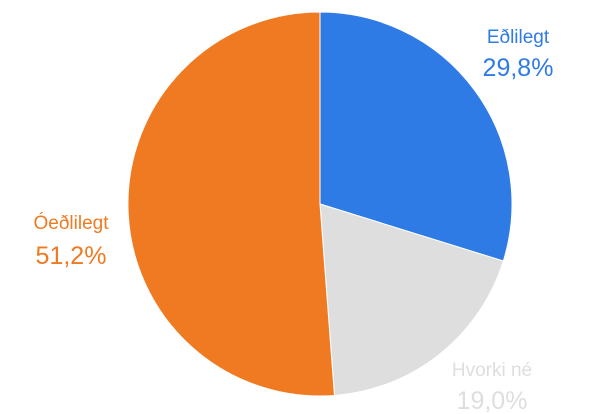  Describe the element at coordinates (72, 223) in the screenshot. I see `slice-label-name-2: Óeðlilegt` at that location.